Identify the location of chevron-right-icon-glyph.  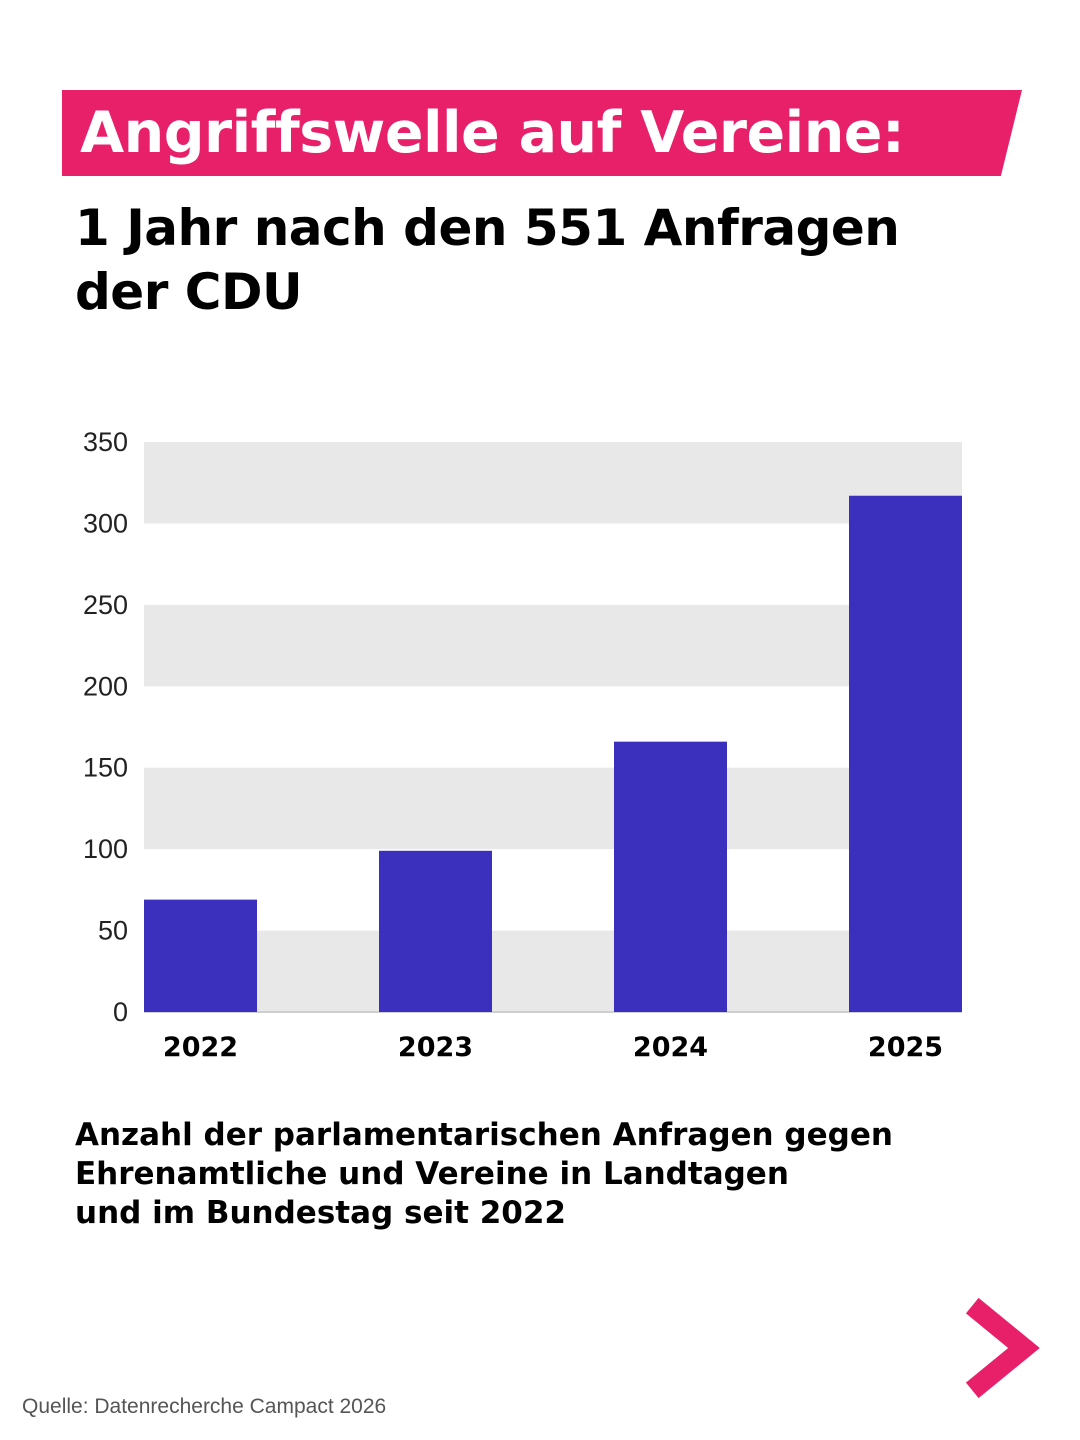
(1002, 1348).